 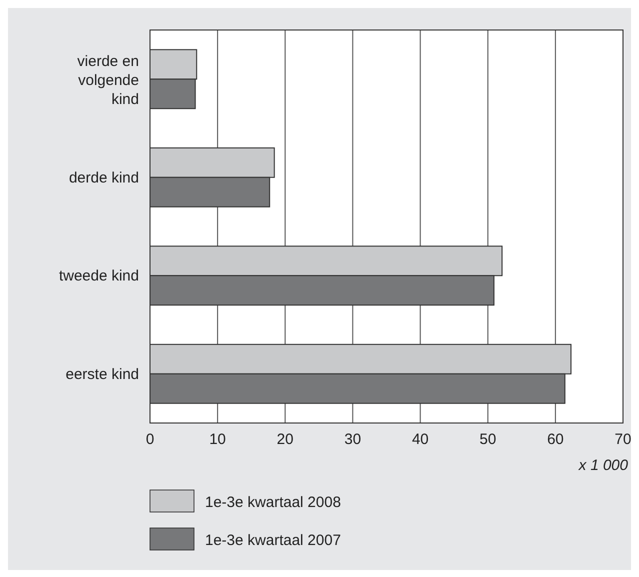 I want to click on y-tick-label: derde kind, so click(x=103, y=177).